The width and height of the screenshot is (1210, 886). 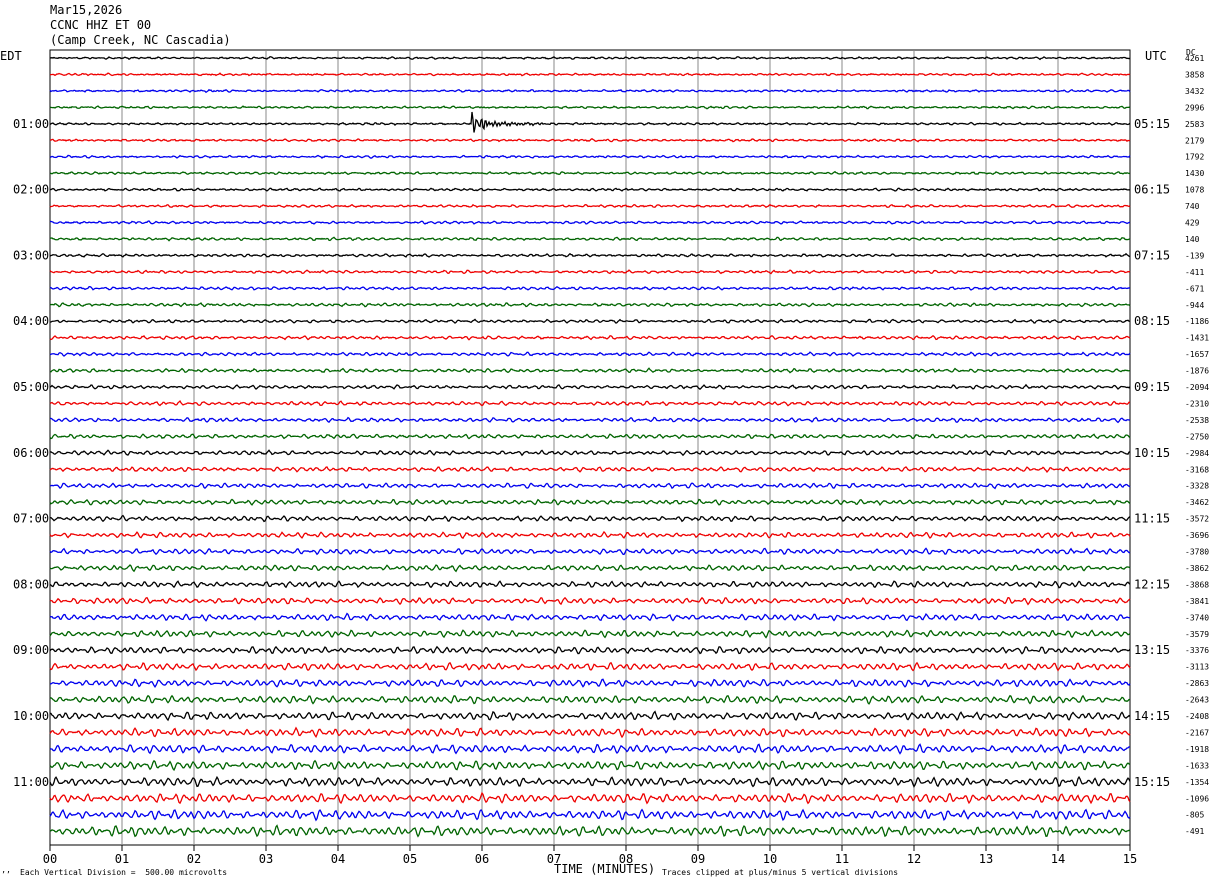 I want to click on dc-offset-label: -1431, so click(x=1197, y=338).